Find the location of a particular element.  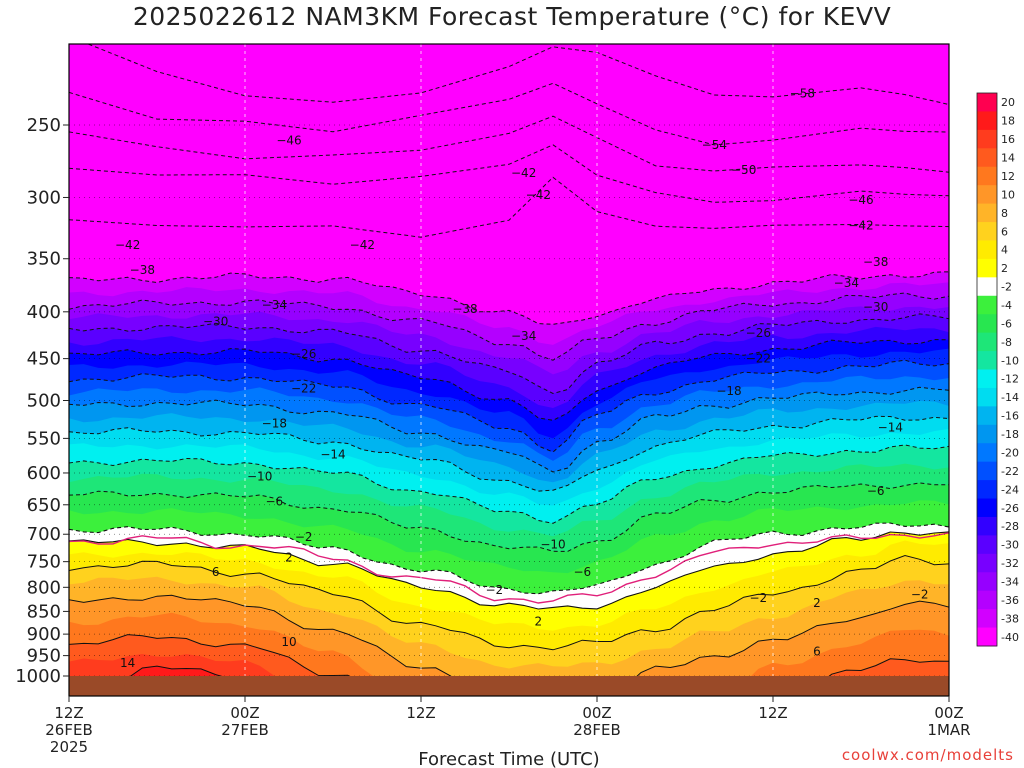

y-tick-label: 400 is located at coordinates (44, 312).